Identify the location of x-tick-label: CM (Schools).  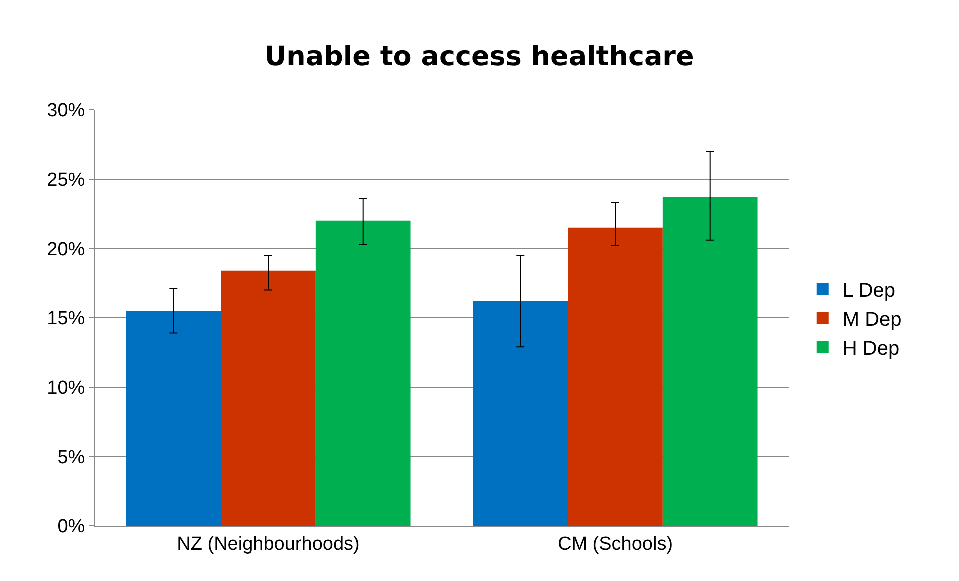
(616, 544).